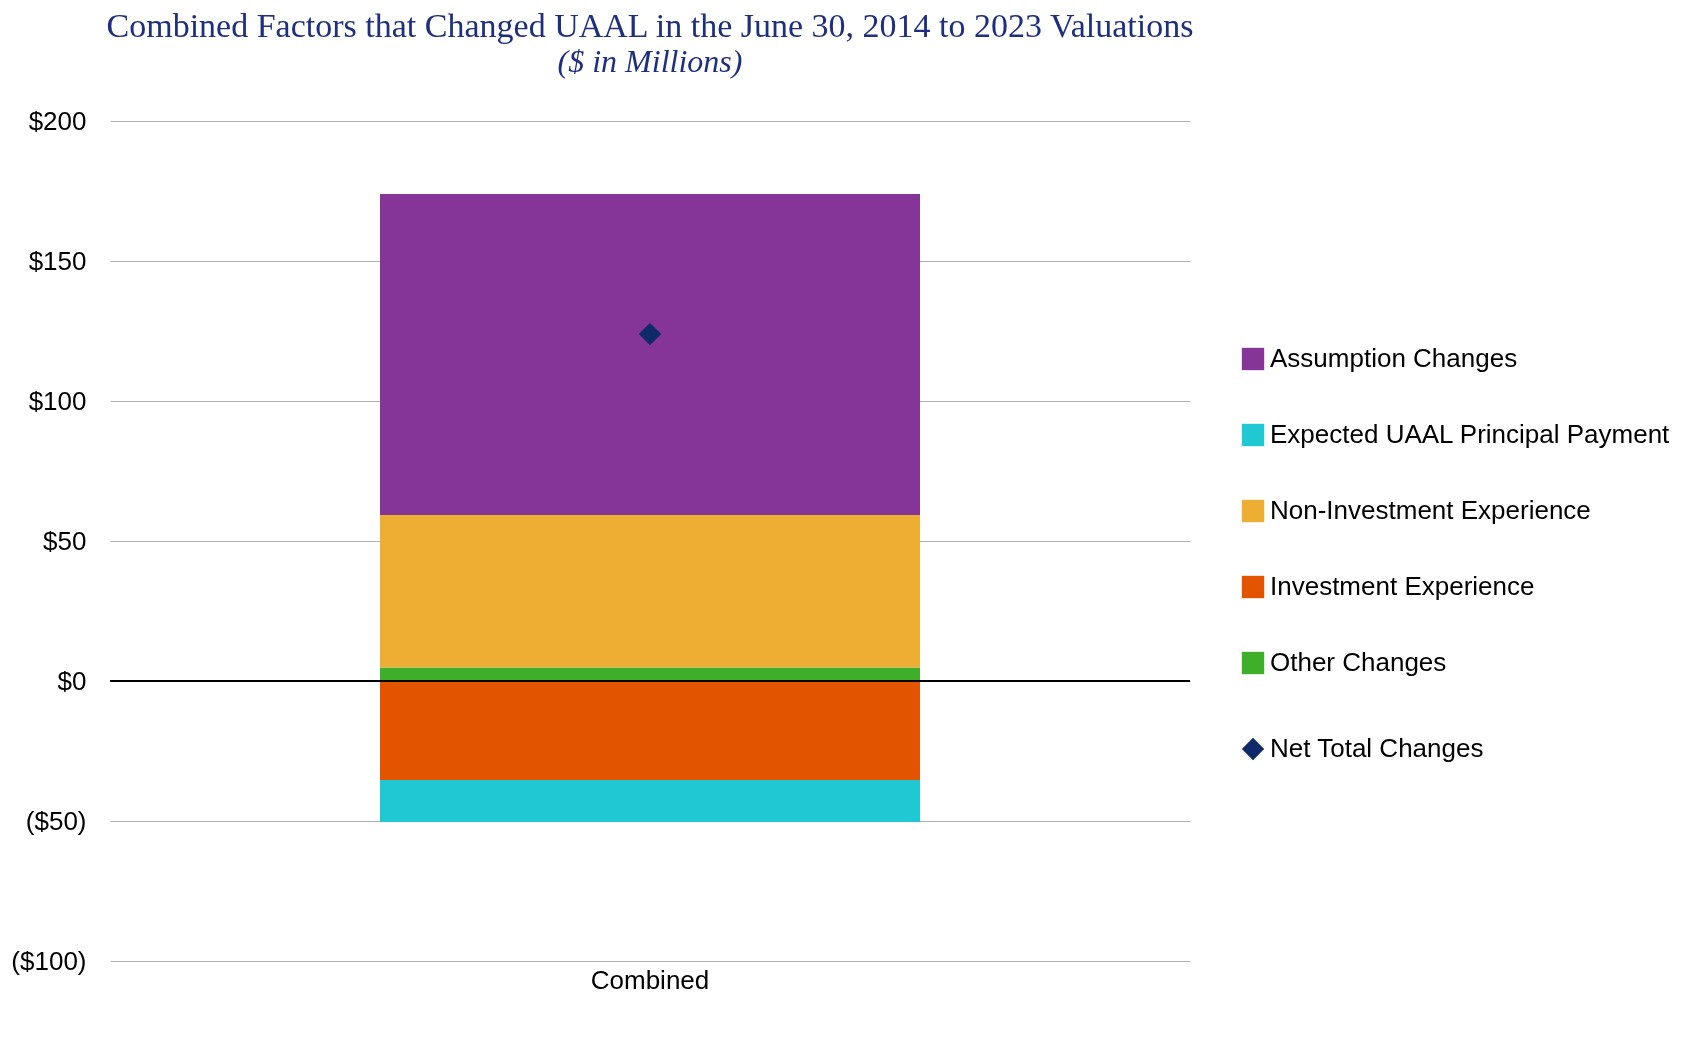 The height and width of the screenshot is (1059, 1701). I want to click on y-tick-label: $150, so click(57, 260).